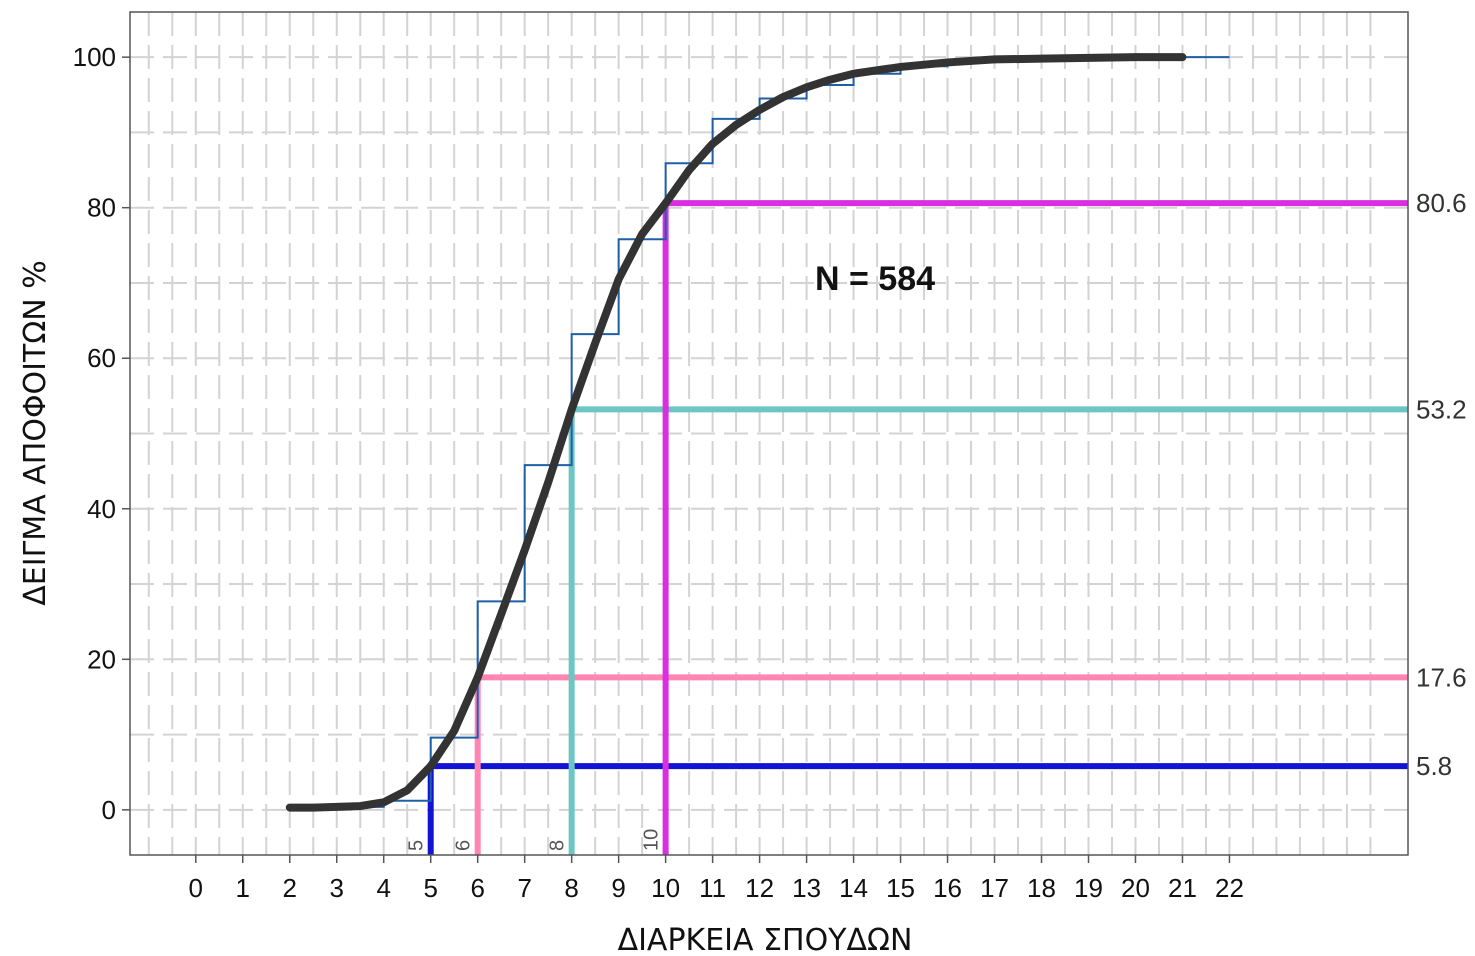  I want to click on x-tick-label: 8, so click(571, 888).